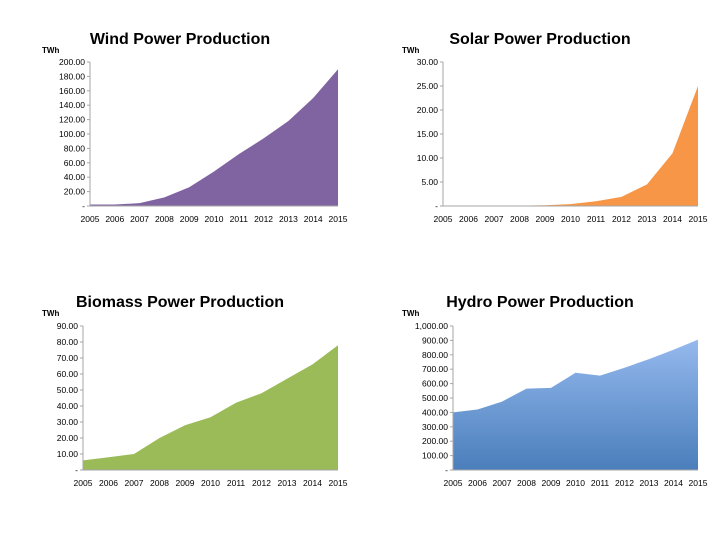 The width and height of the screenshot is (720, 540). I want to click on wind-chart-title: Wind Power Production, so click(180, 39).